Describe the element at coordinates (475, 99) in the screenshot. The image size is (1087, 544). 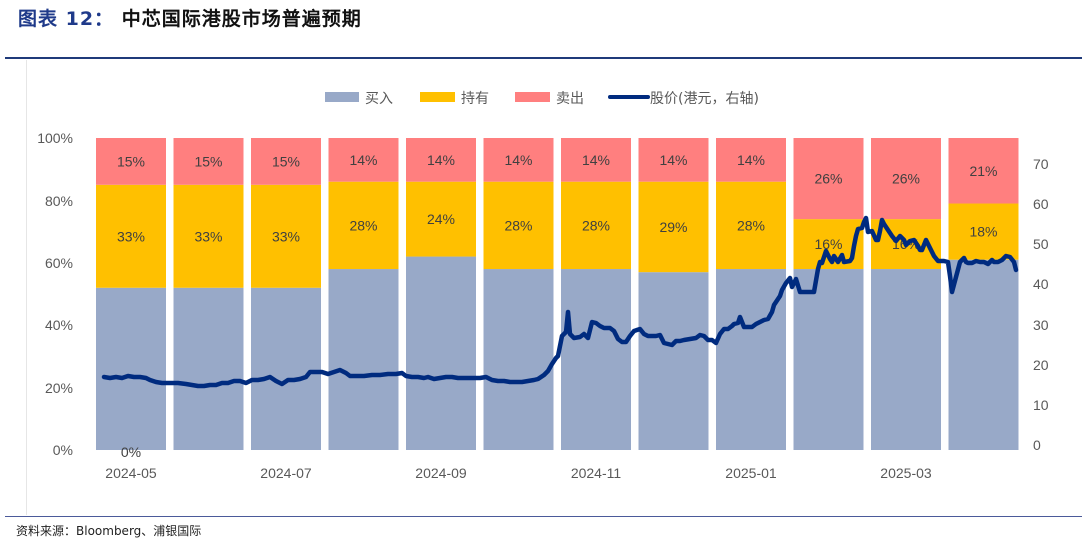
I see `legend-label-hold: 持有` at that location.